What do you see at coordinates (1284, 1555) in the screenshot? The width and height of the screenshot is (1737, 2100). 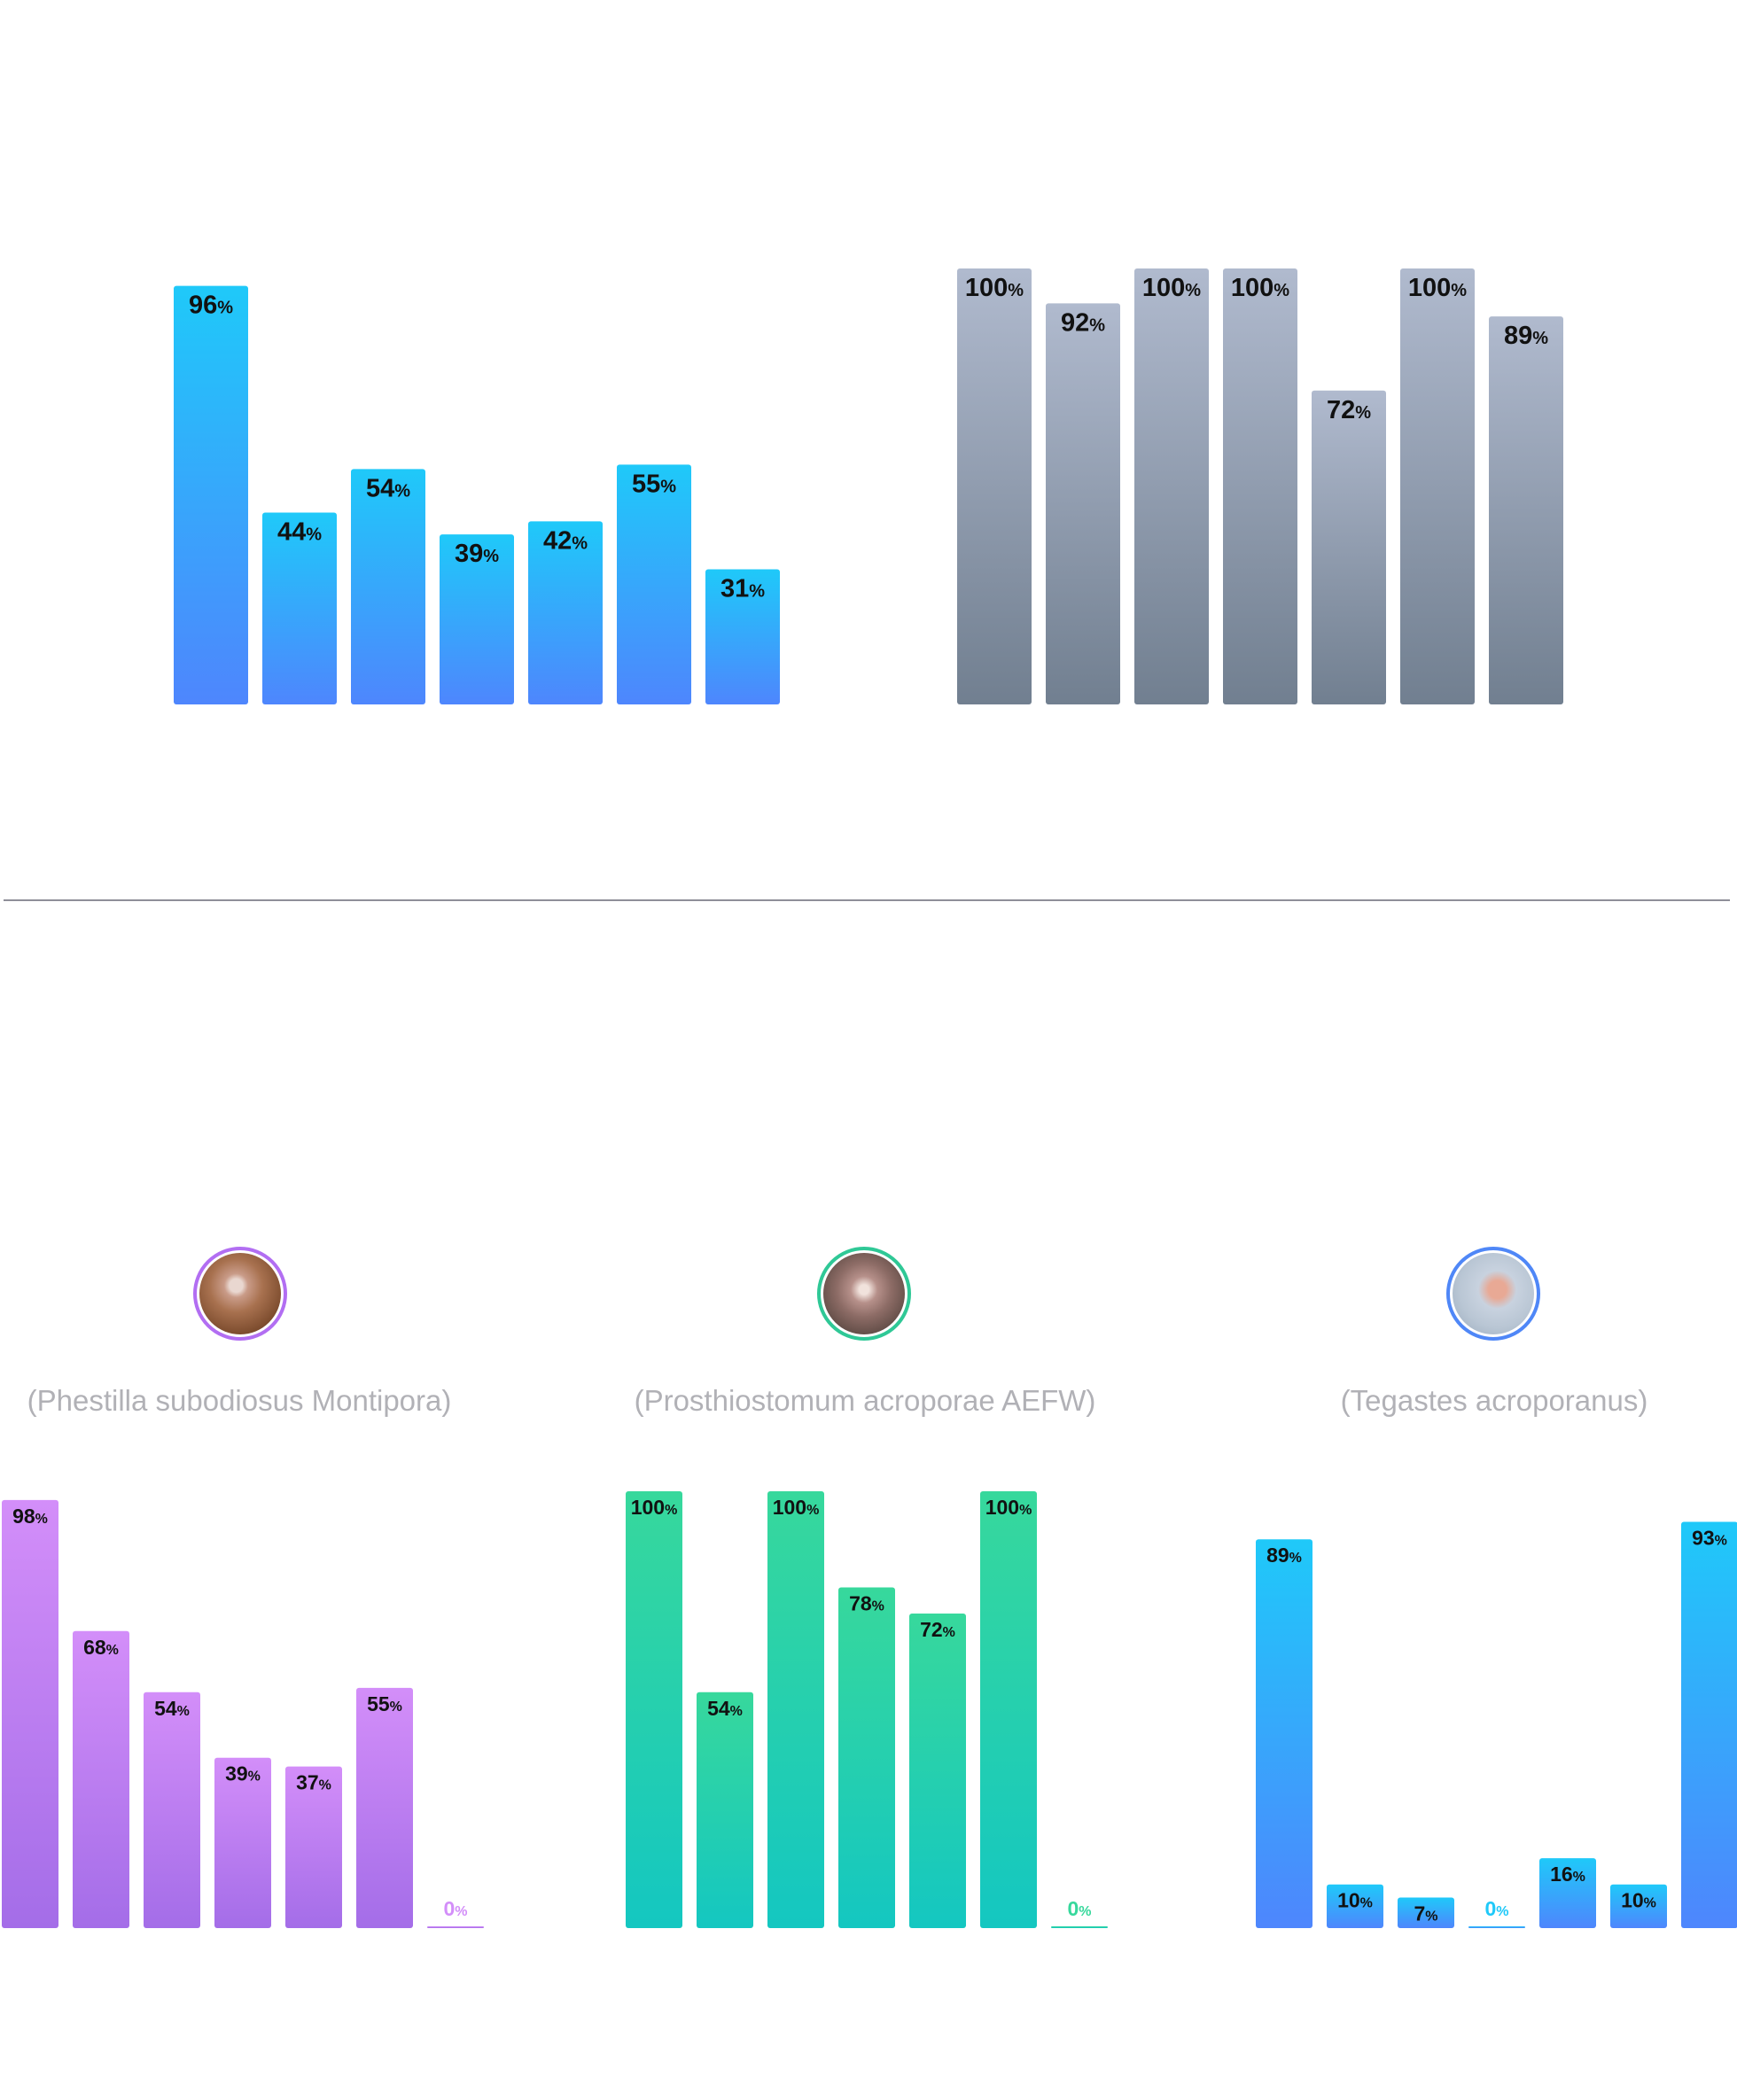 I see `chart-5-value-label-1: 89%` at bounding box center [1284, 1555].